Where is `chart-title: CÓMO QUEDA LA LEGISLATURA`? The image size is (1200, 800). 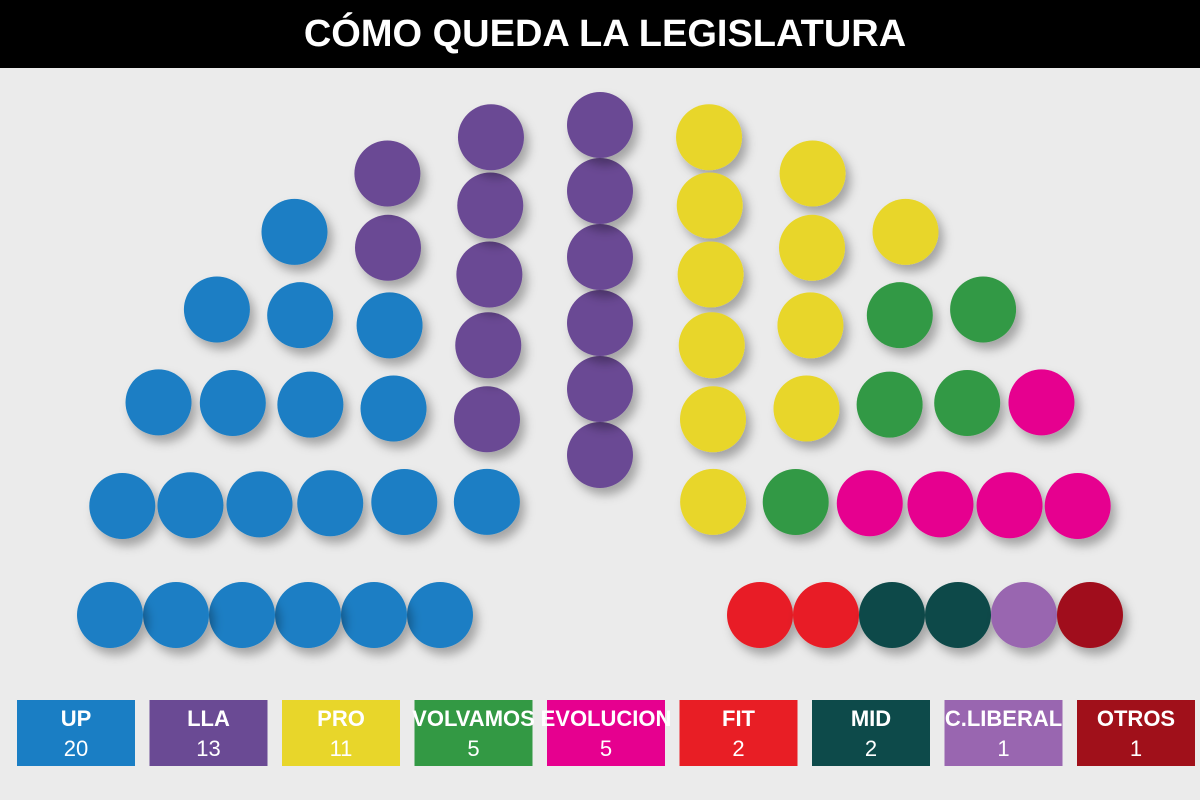
chart-title: CÓMO QUEDA LA LEGISLATURA is located at coordinates (605, 33).